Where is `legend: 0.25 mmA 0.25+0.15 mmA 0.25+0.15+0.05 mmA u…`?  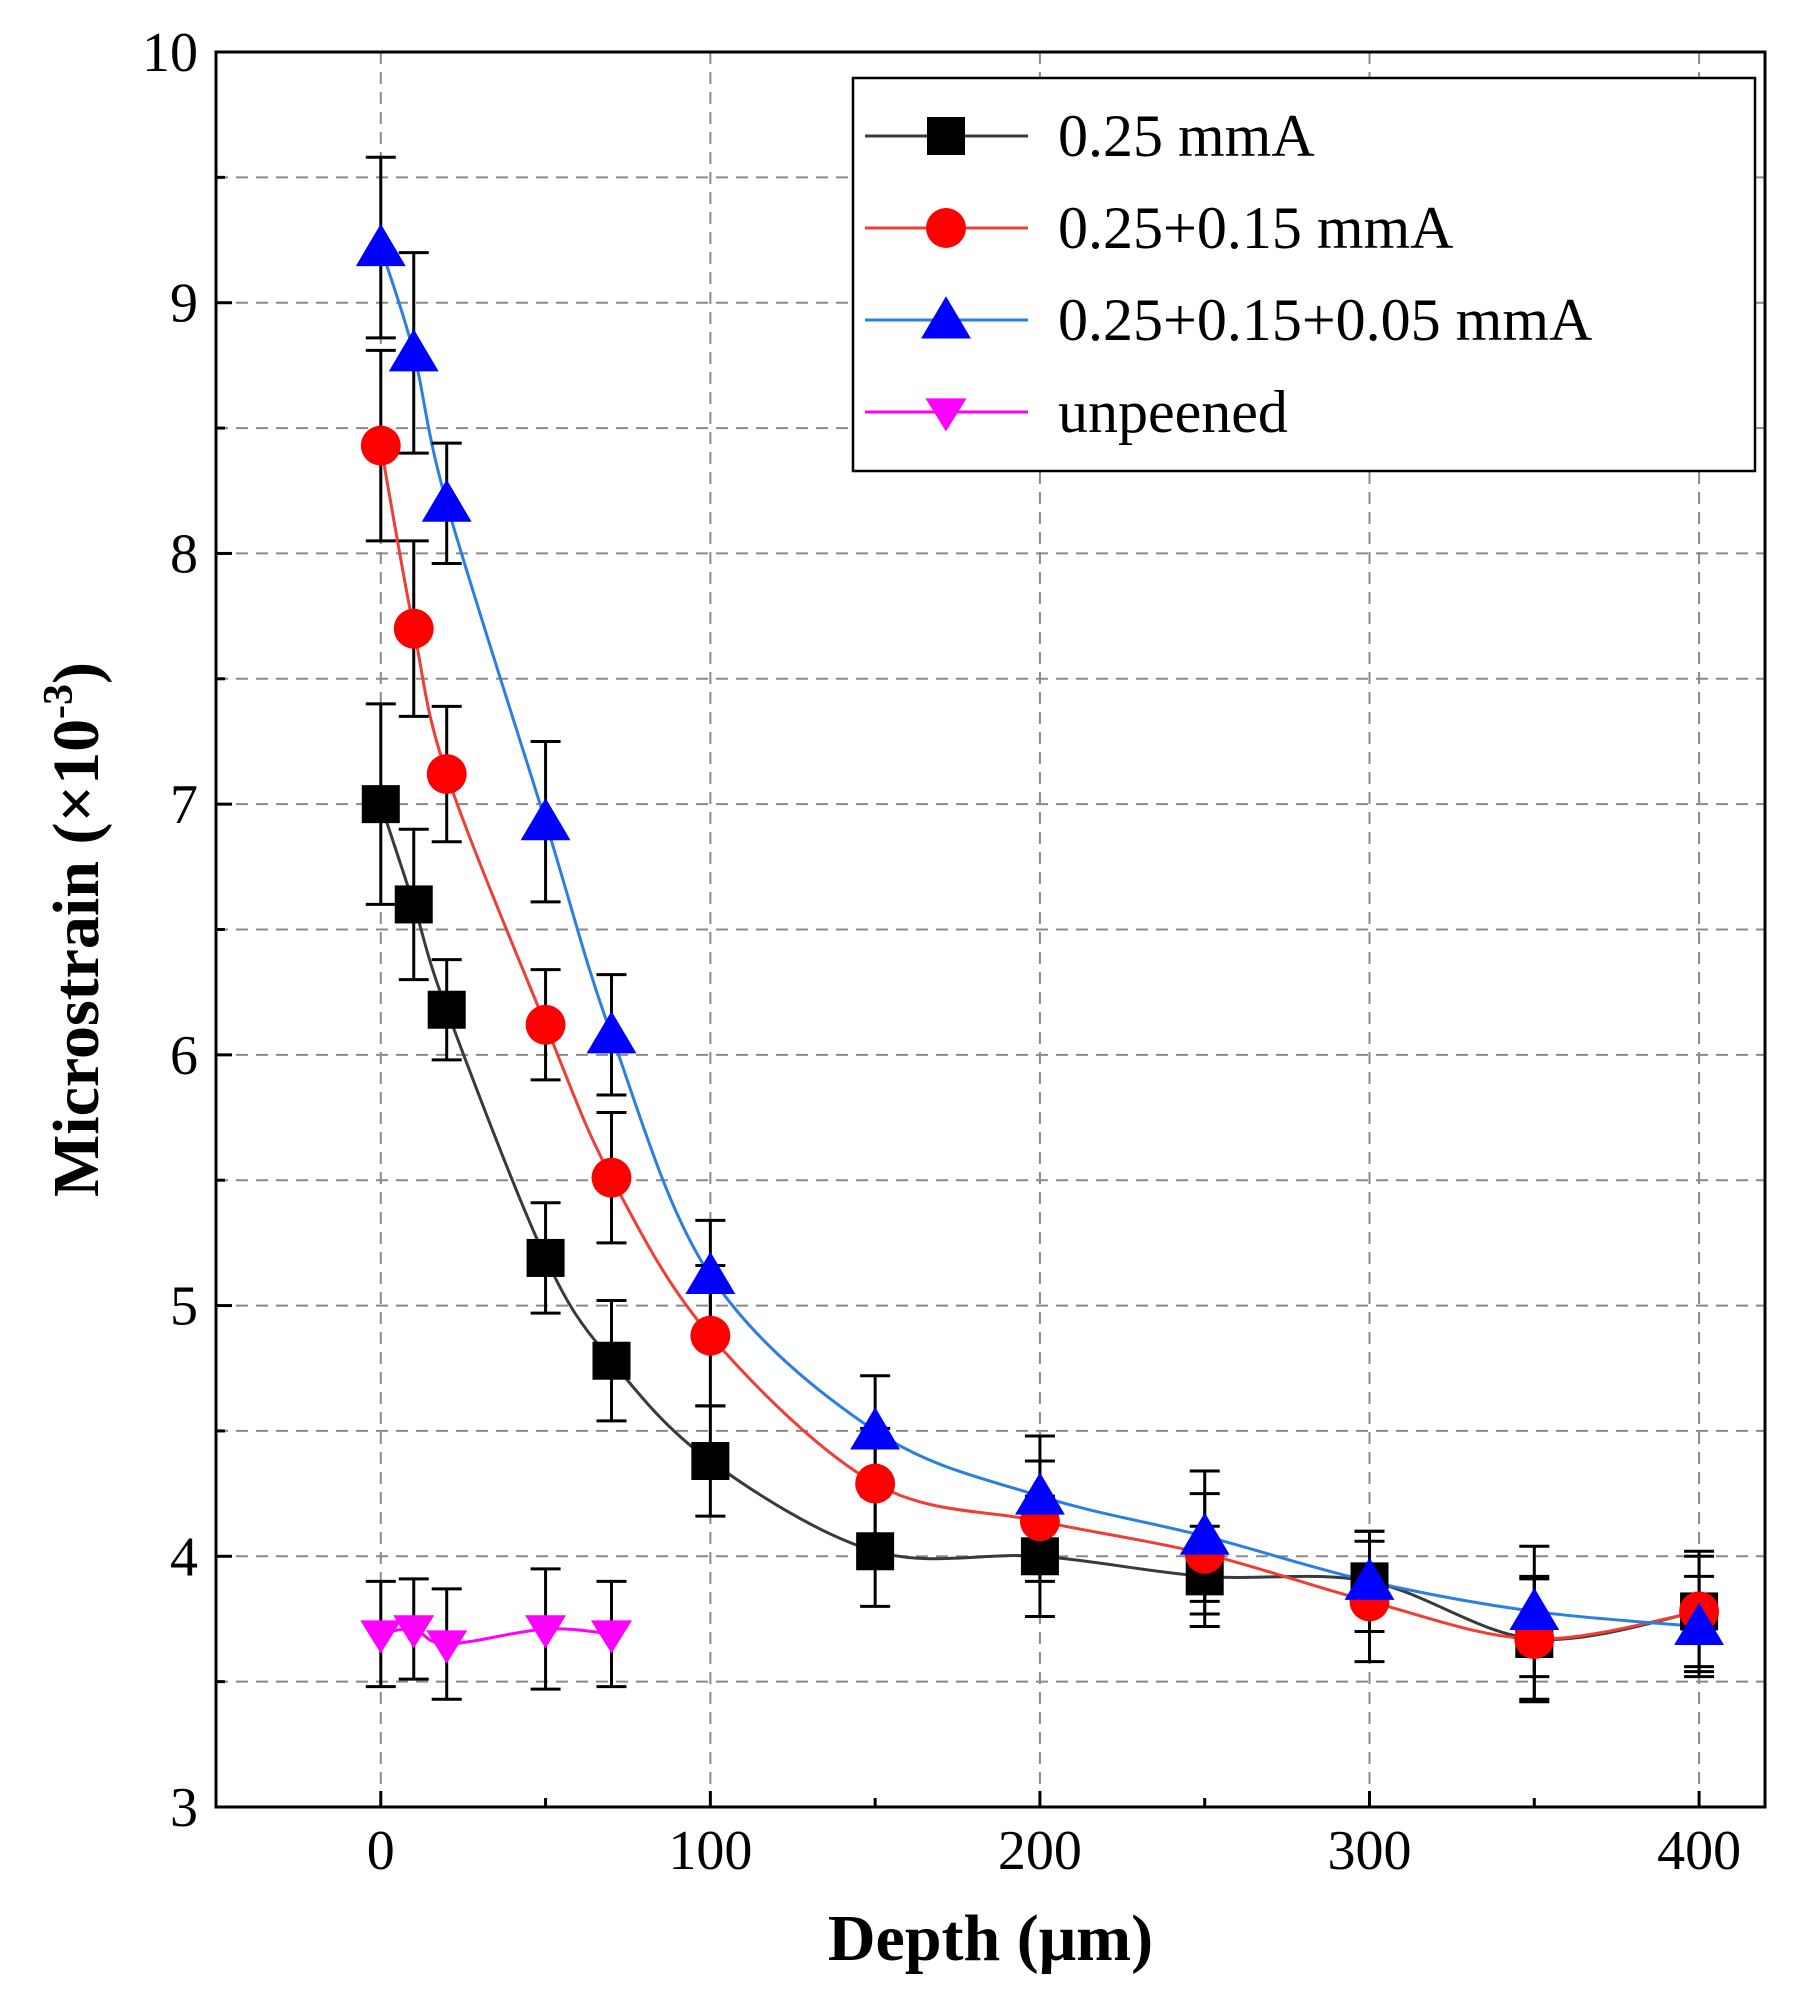 legend: 0.25 mmA 0.25+0.15 mmA 0.25+0.15+0.05 mmA u… is located at coordinates (1304, 274).